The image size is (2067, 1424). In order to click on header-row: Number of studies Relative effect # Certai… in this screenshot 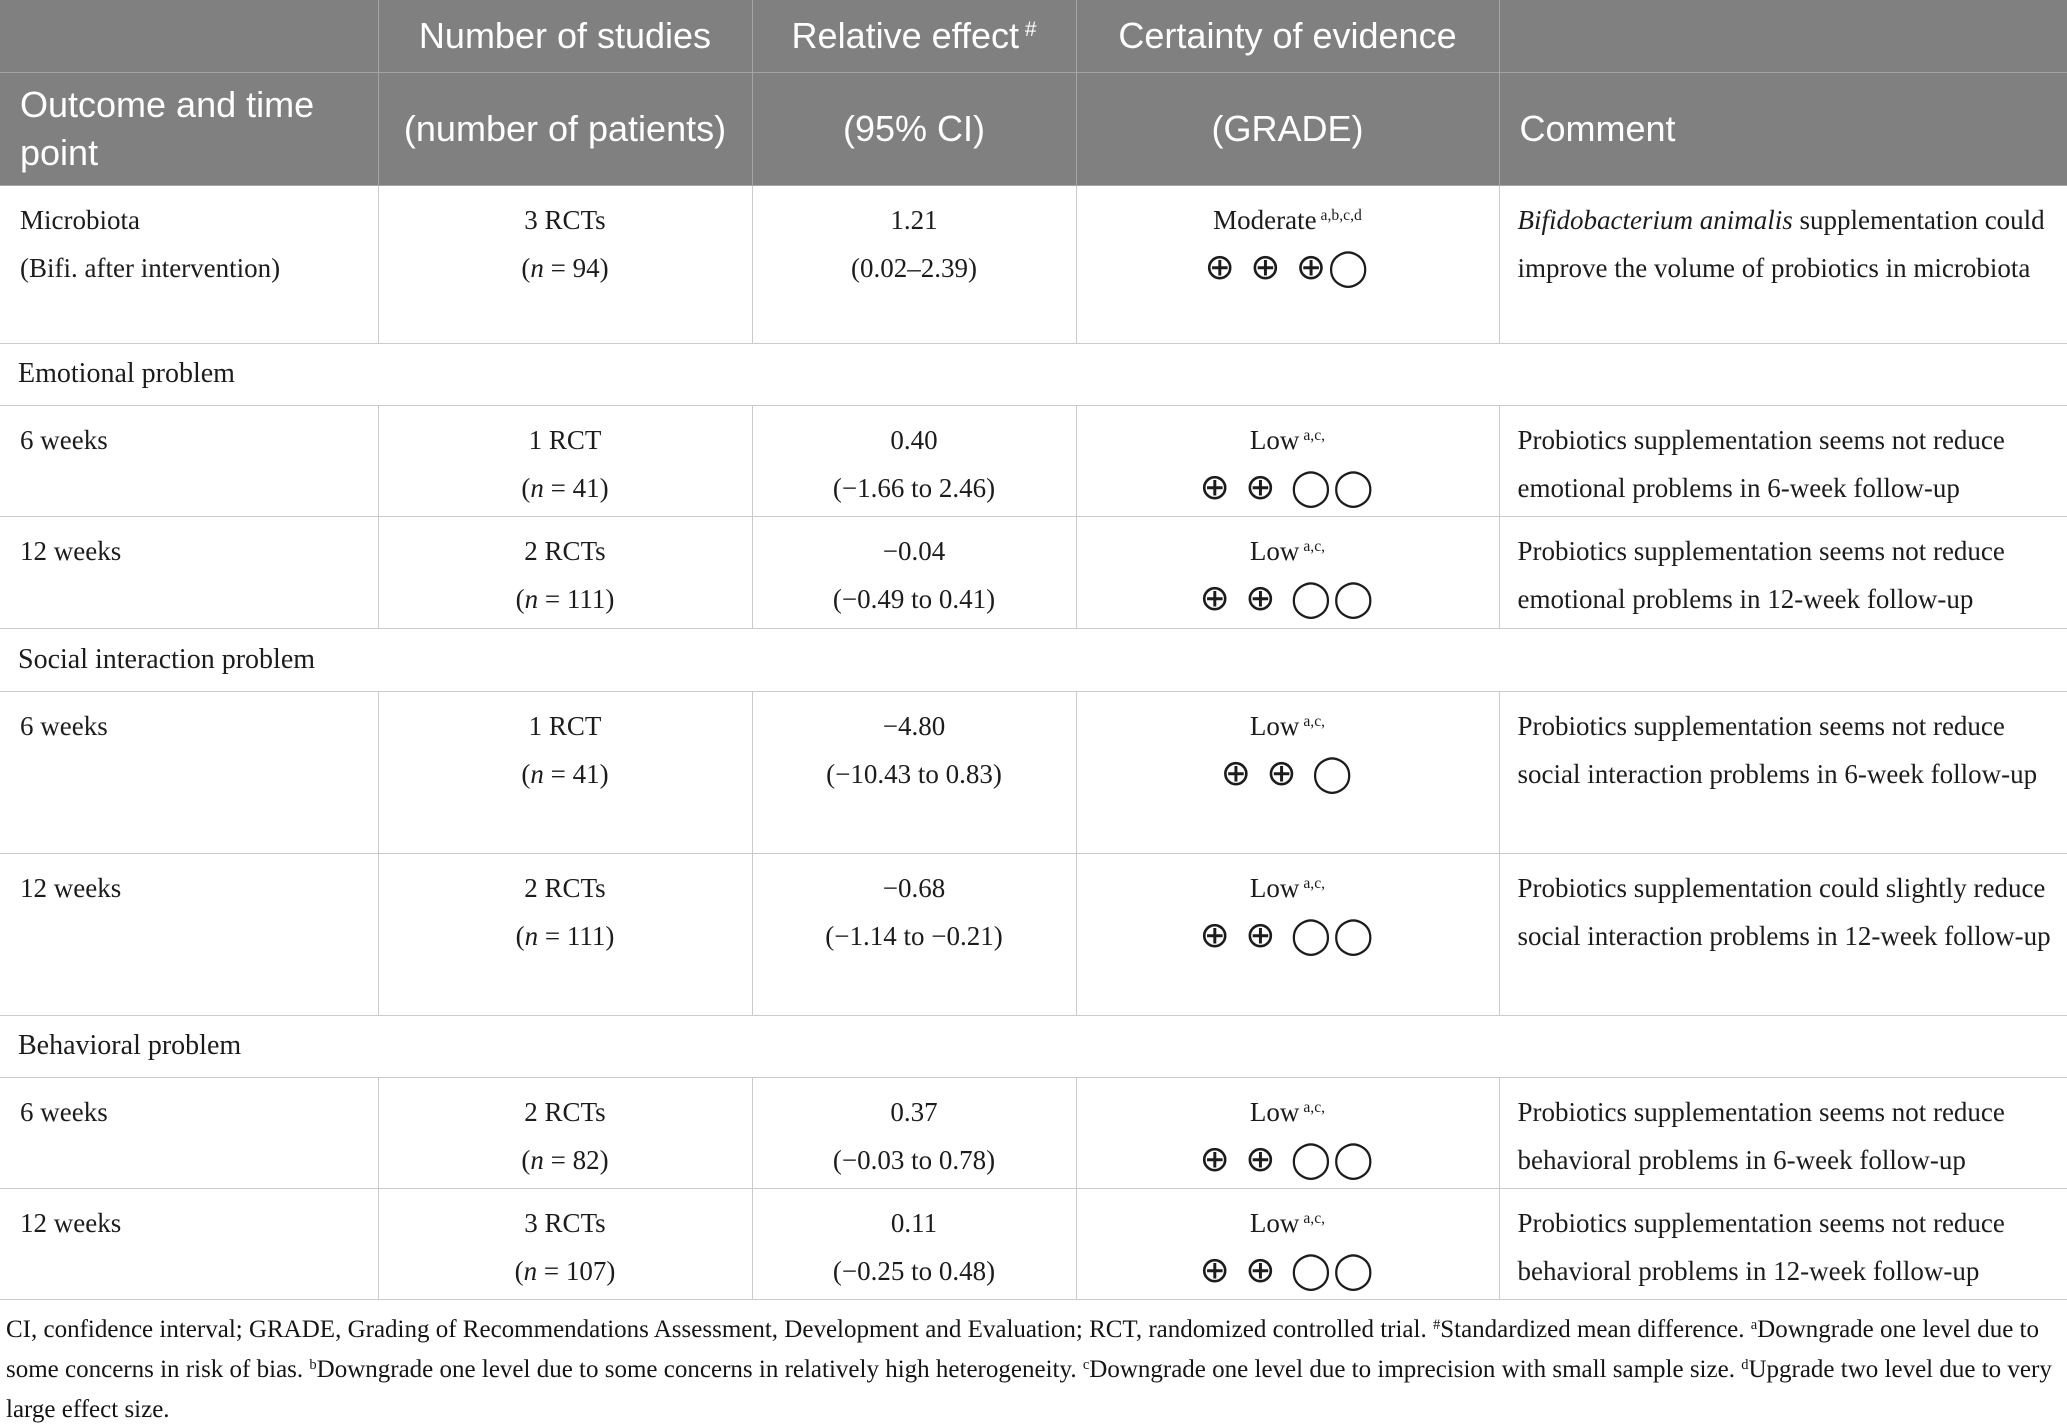, I will do `click(1033, 36)`.